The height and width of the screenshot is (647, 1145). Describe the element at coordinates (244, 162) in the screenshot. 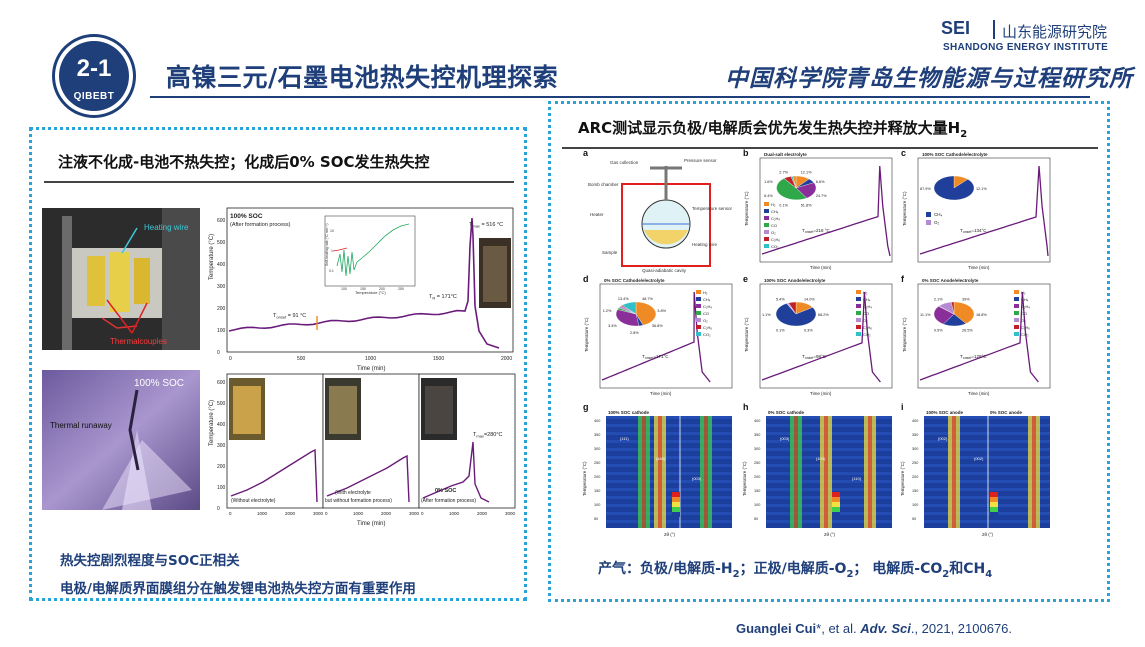

I see `left-panel-heading: 注液不化成-电池不热失控；化成后0% SOC发生热失控` at that location.